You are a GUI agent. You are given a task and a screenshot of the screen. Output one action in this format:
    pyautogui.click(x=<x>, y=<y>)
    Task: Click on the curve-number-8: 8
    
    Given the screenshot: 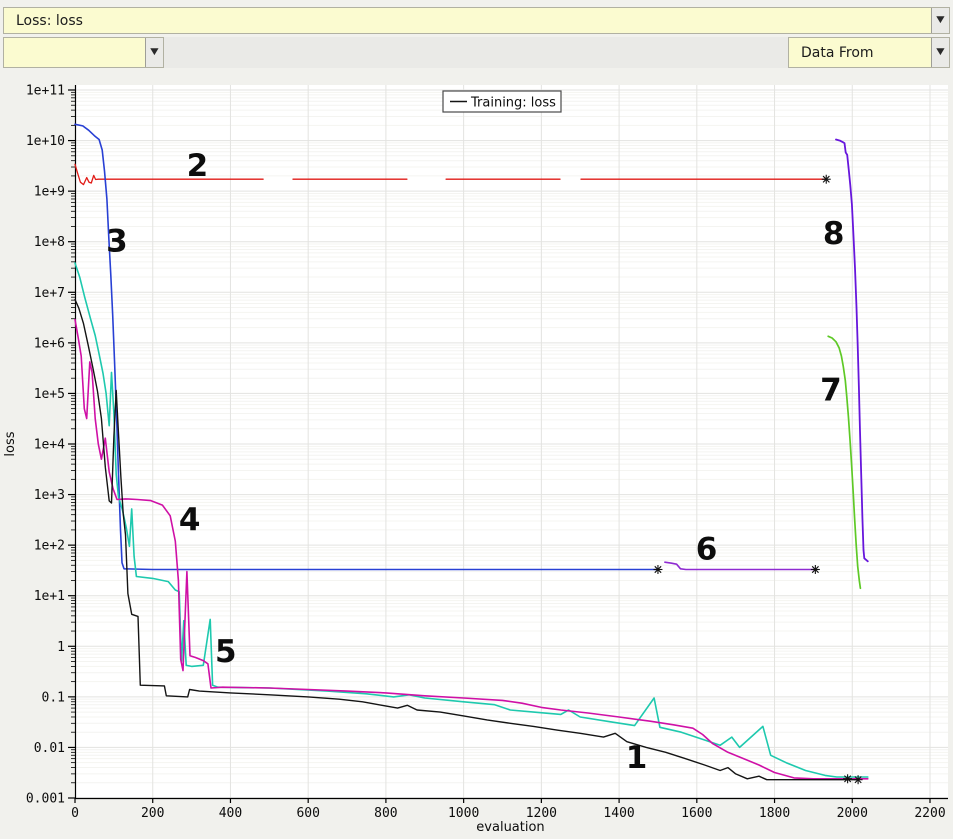 What is the action you would take?
    pyautogui.click(x=834, y=234)
    